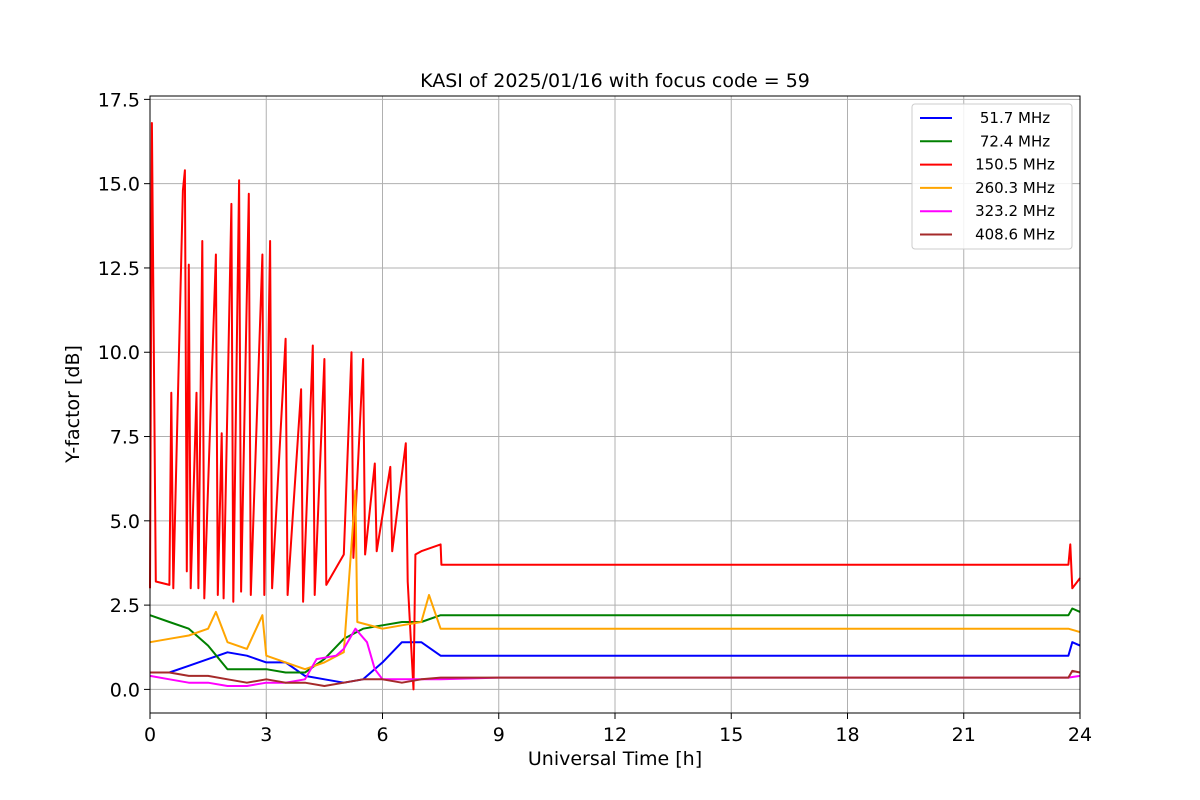  Describe the element at coordinates (1015, 118) in the screenshot. I see `legend-label-0: 51.7 MHz` at that location.